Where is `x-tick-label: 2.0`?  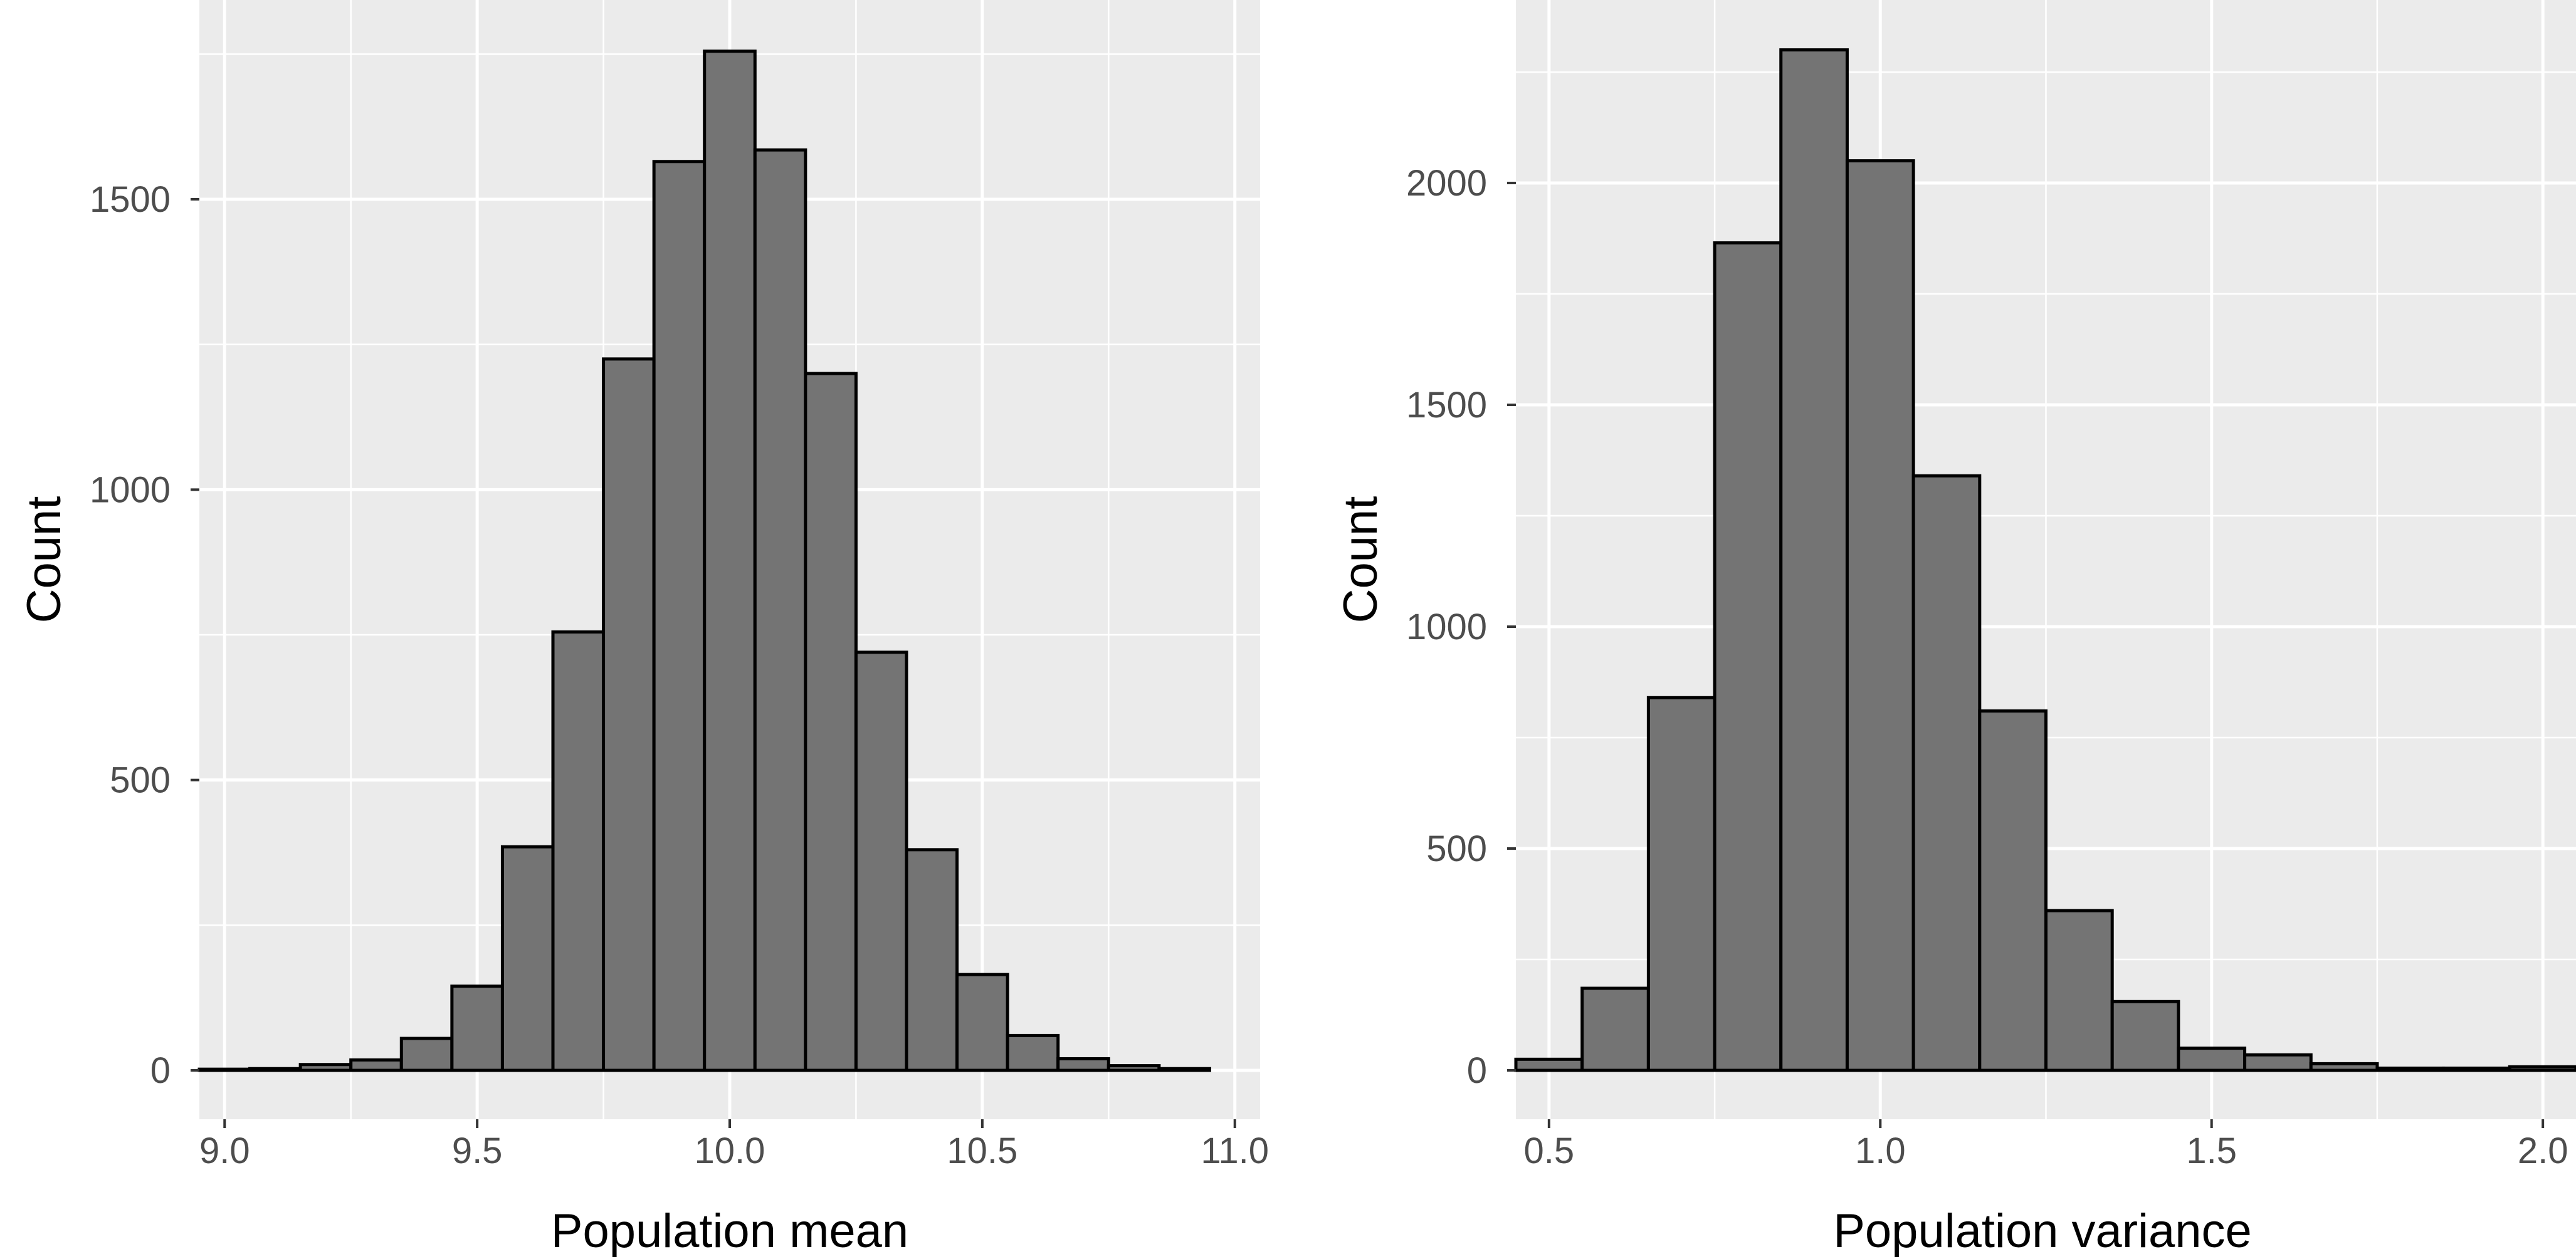
x-tick-label: 2.0 is located at coordinates (2543, 1151).